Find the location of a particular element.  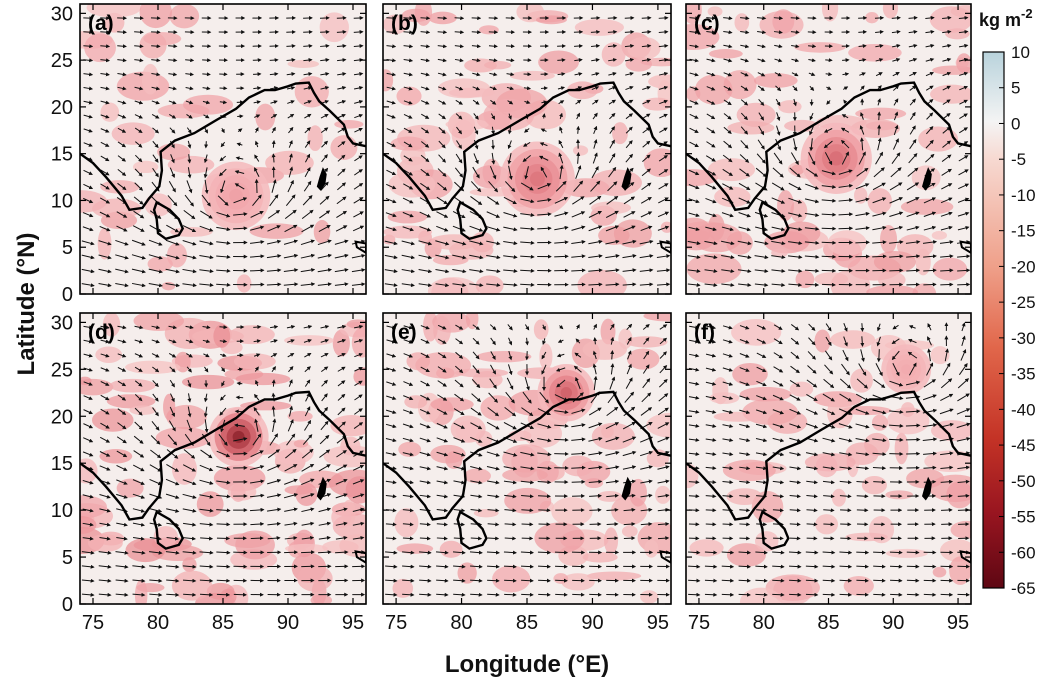

colorbar-tick-label: -25 is located at coordinates (1023, 302).